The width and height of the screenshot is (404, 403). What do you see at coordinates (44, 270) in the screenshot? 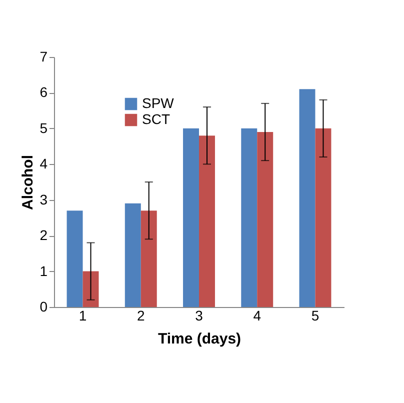
I see `y-tick-label: 1` at bounding box center [44, 270].